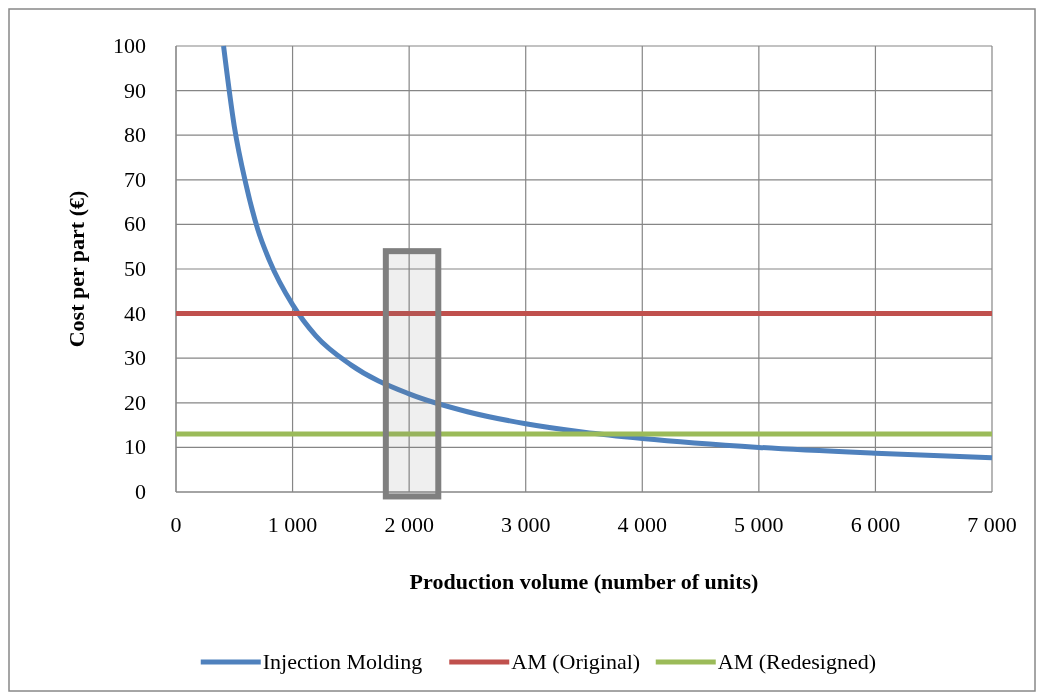 This screenshot has height=700, width=1044. Describe the element at coordinates (135, 447) in the screenshot. I see `y-tick-label: 10` at that location.